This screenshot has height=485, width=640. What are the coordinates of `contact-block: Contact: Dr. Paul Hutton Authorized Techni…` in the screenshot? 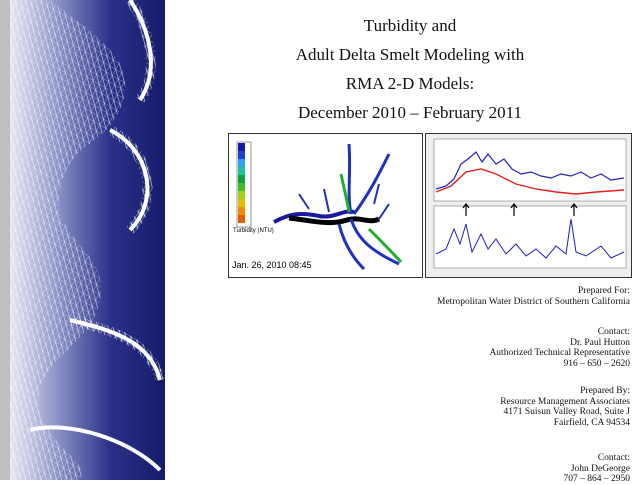 It's located at (559, 348).